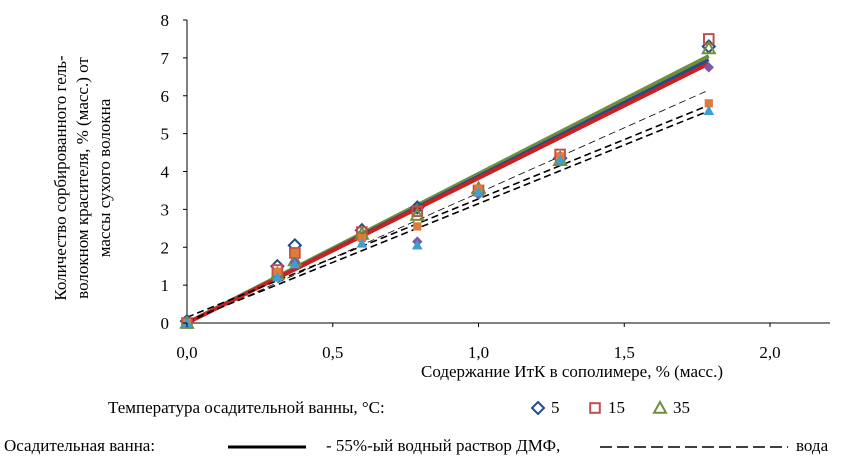  What do you see at coordinates (165, 172) in the screenshot?
I see `y-tick-label: 4` at bounding box center [165, 172].